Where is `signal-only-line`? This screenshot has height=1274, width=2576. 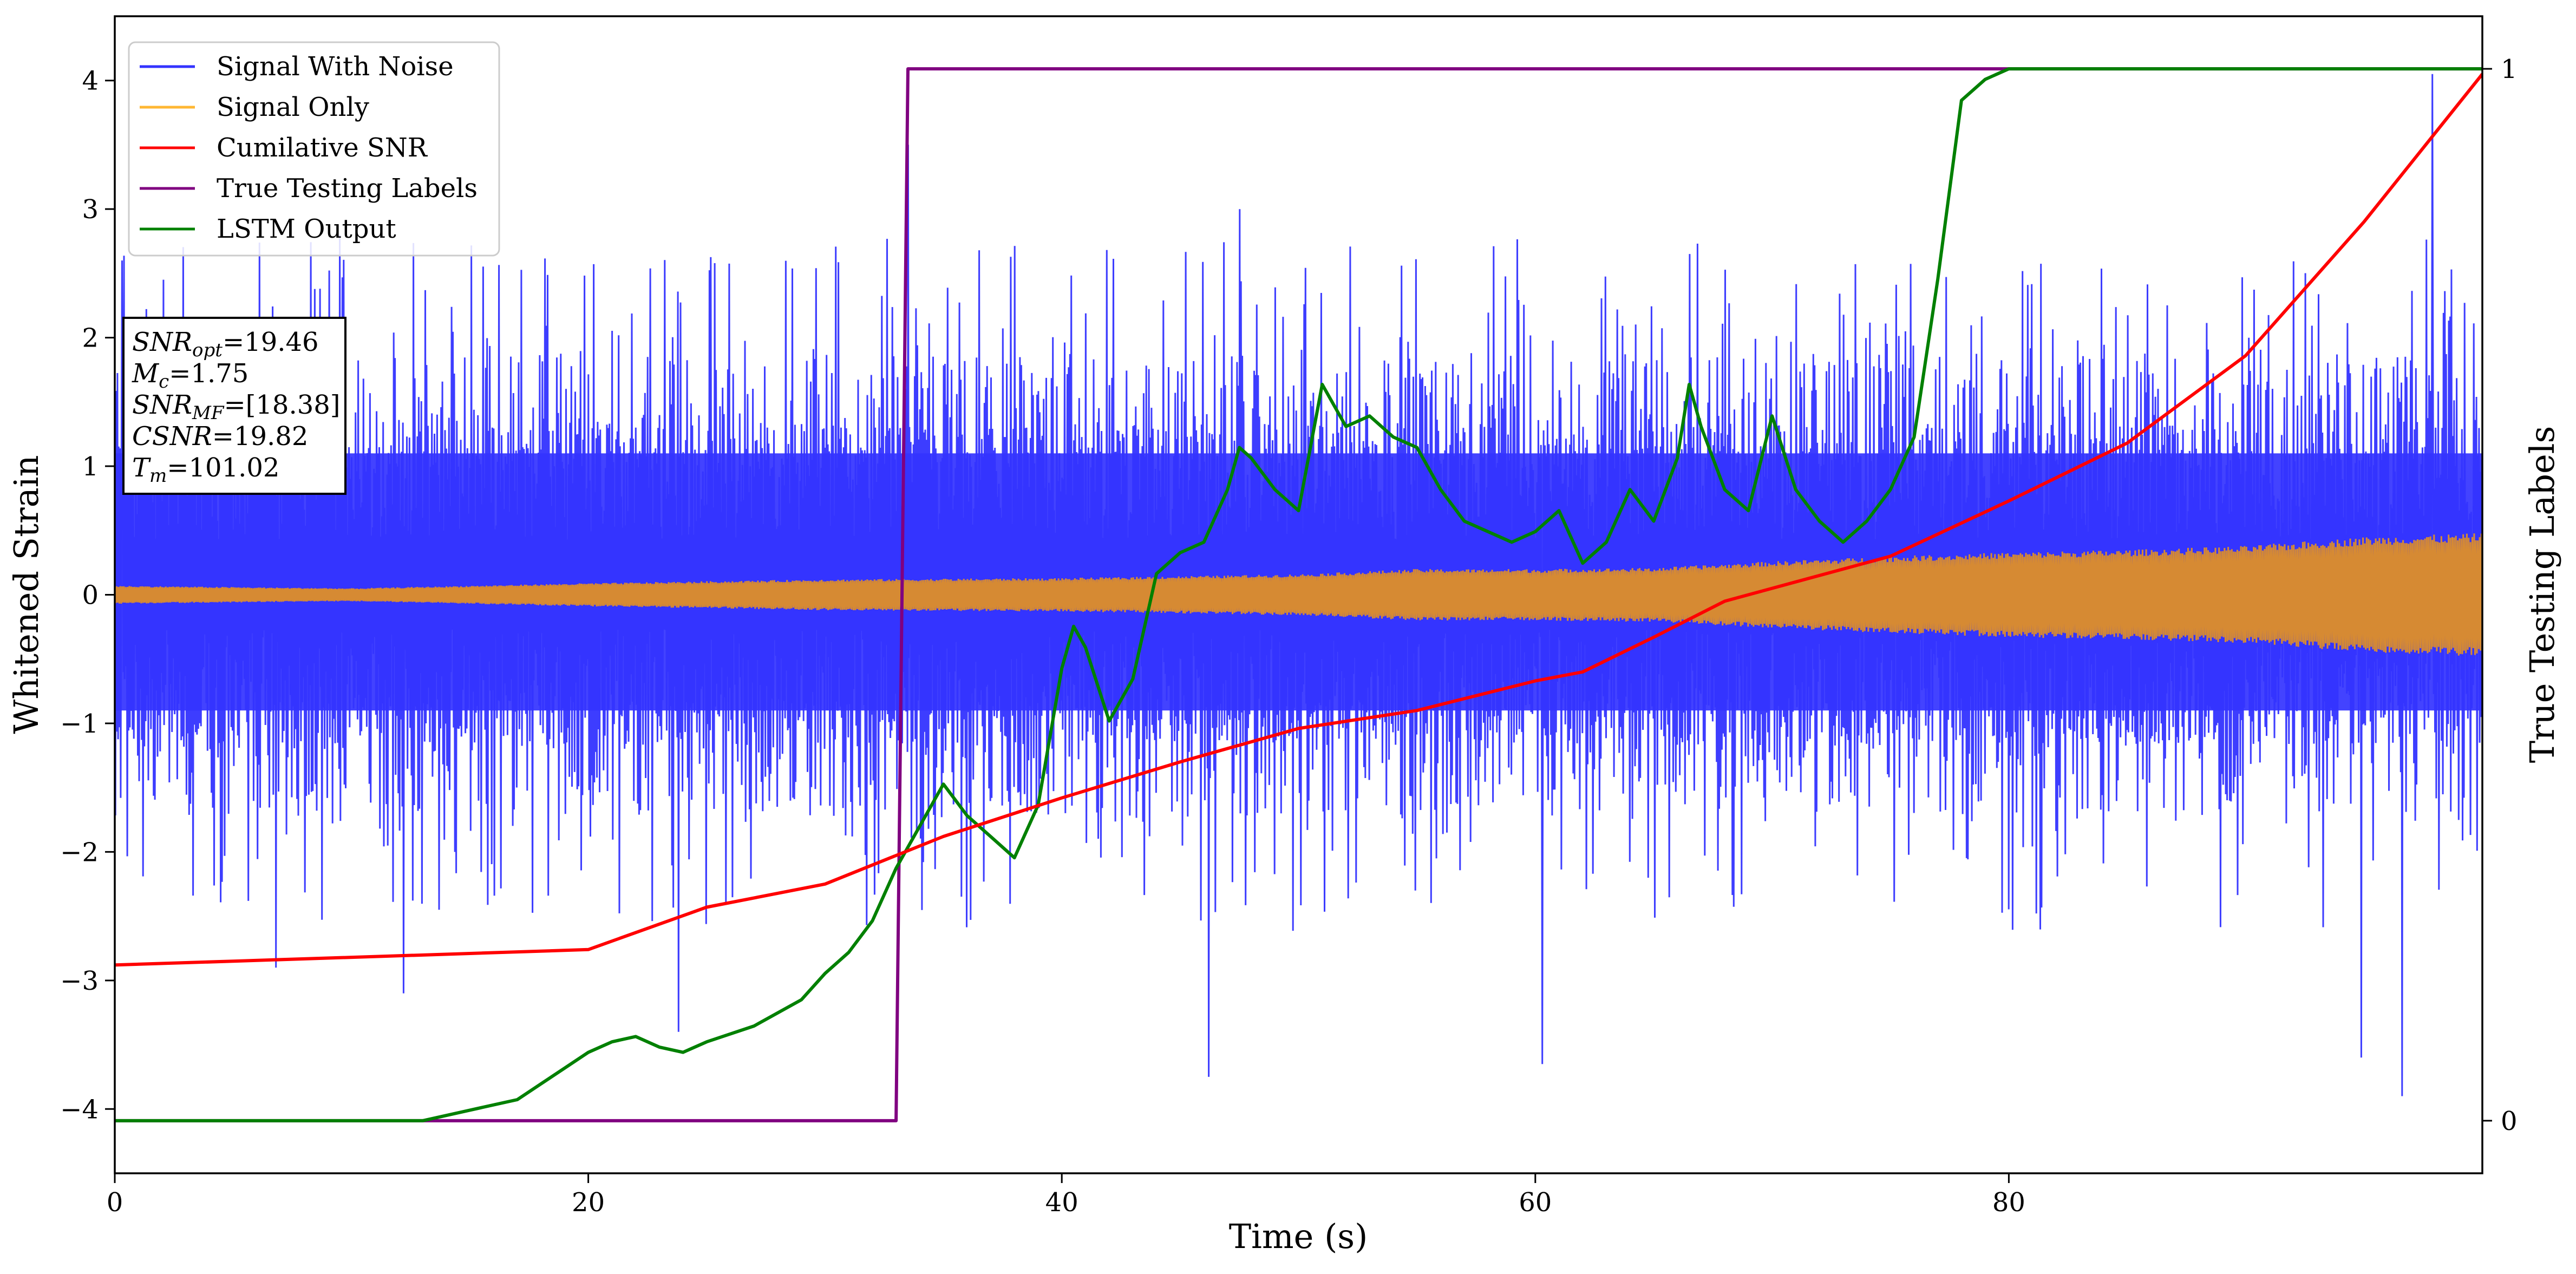 signal-only-line is located at coordinates (1298, 594).